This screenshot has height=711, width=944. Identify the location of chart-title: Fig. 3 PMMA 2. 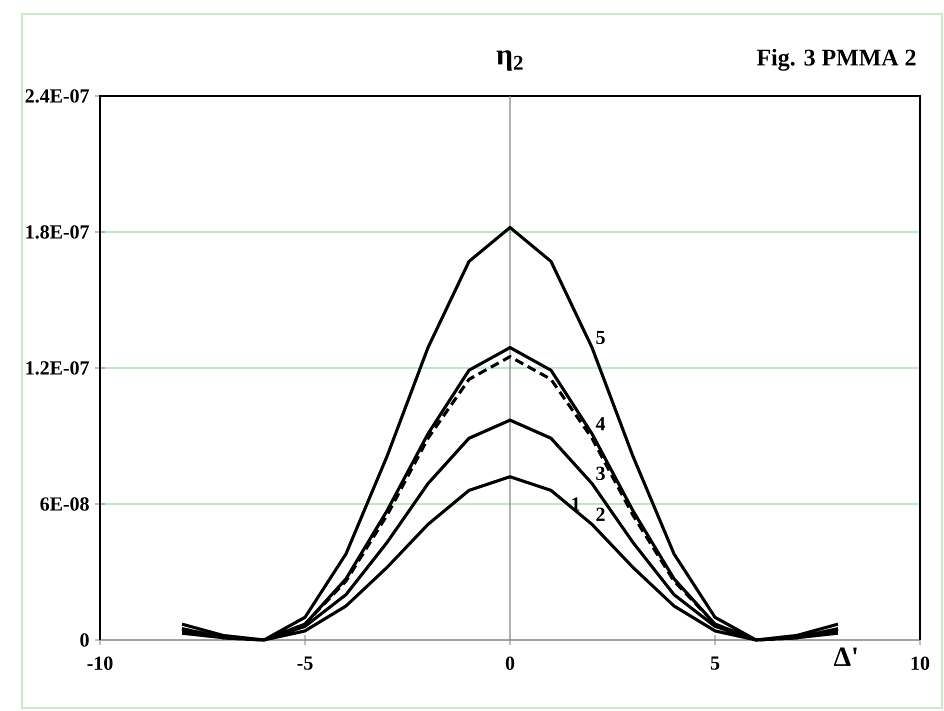
(836, 59).